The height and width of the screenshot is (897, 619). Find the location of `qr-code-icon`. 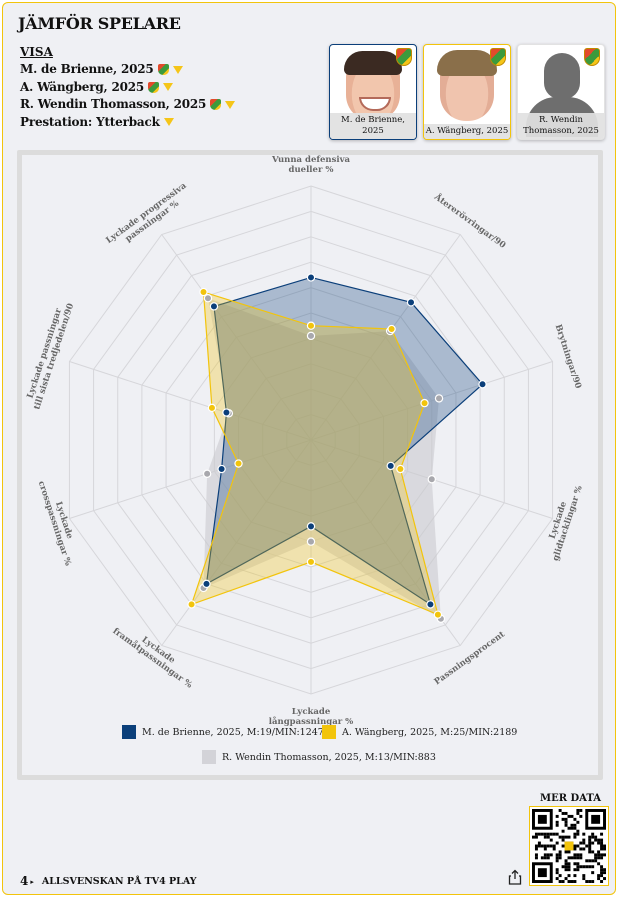

qr-code-icon is located at coordinates (569, 846).